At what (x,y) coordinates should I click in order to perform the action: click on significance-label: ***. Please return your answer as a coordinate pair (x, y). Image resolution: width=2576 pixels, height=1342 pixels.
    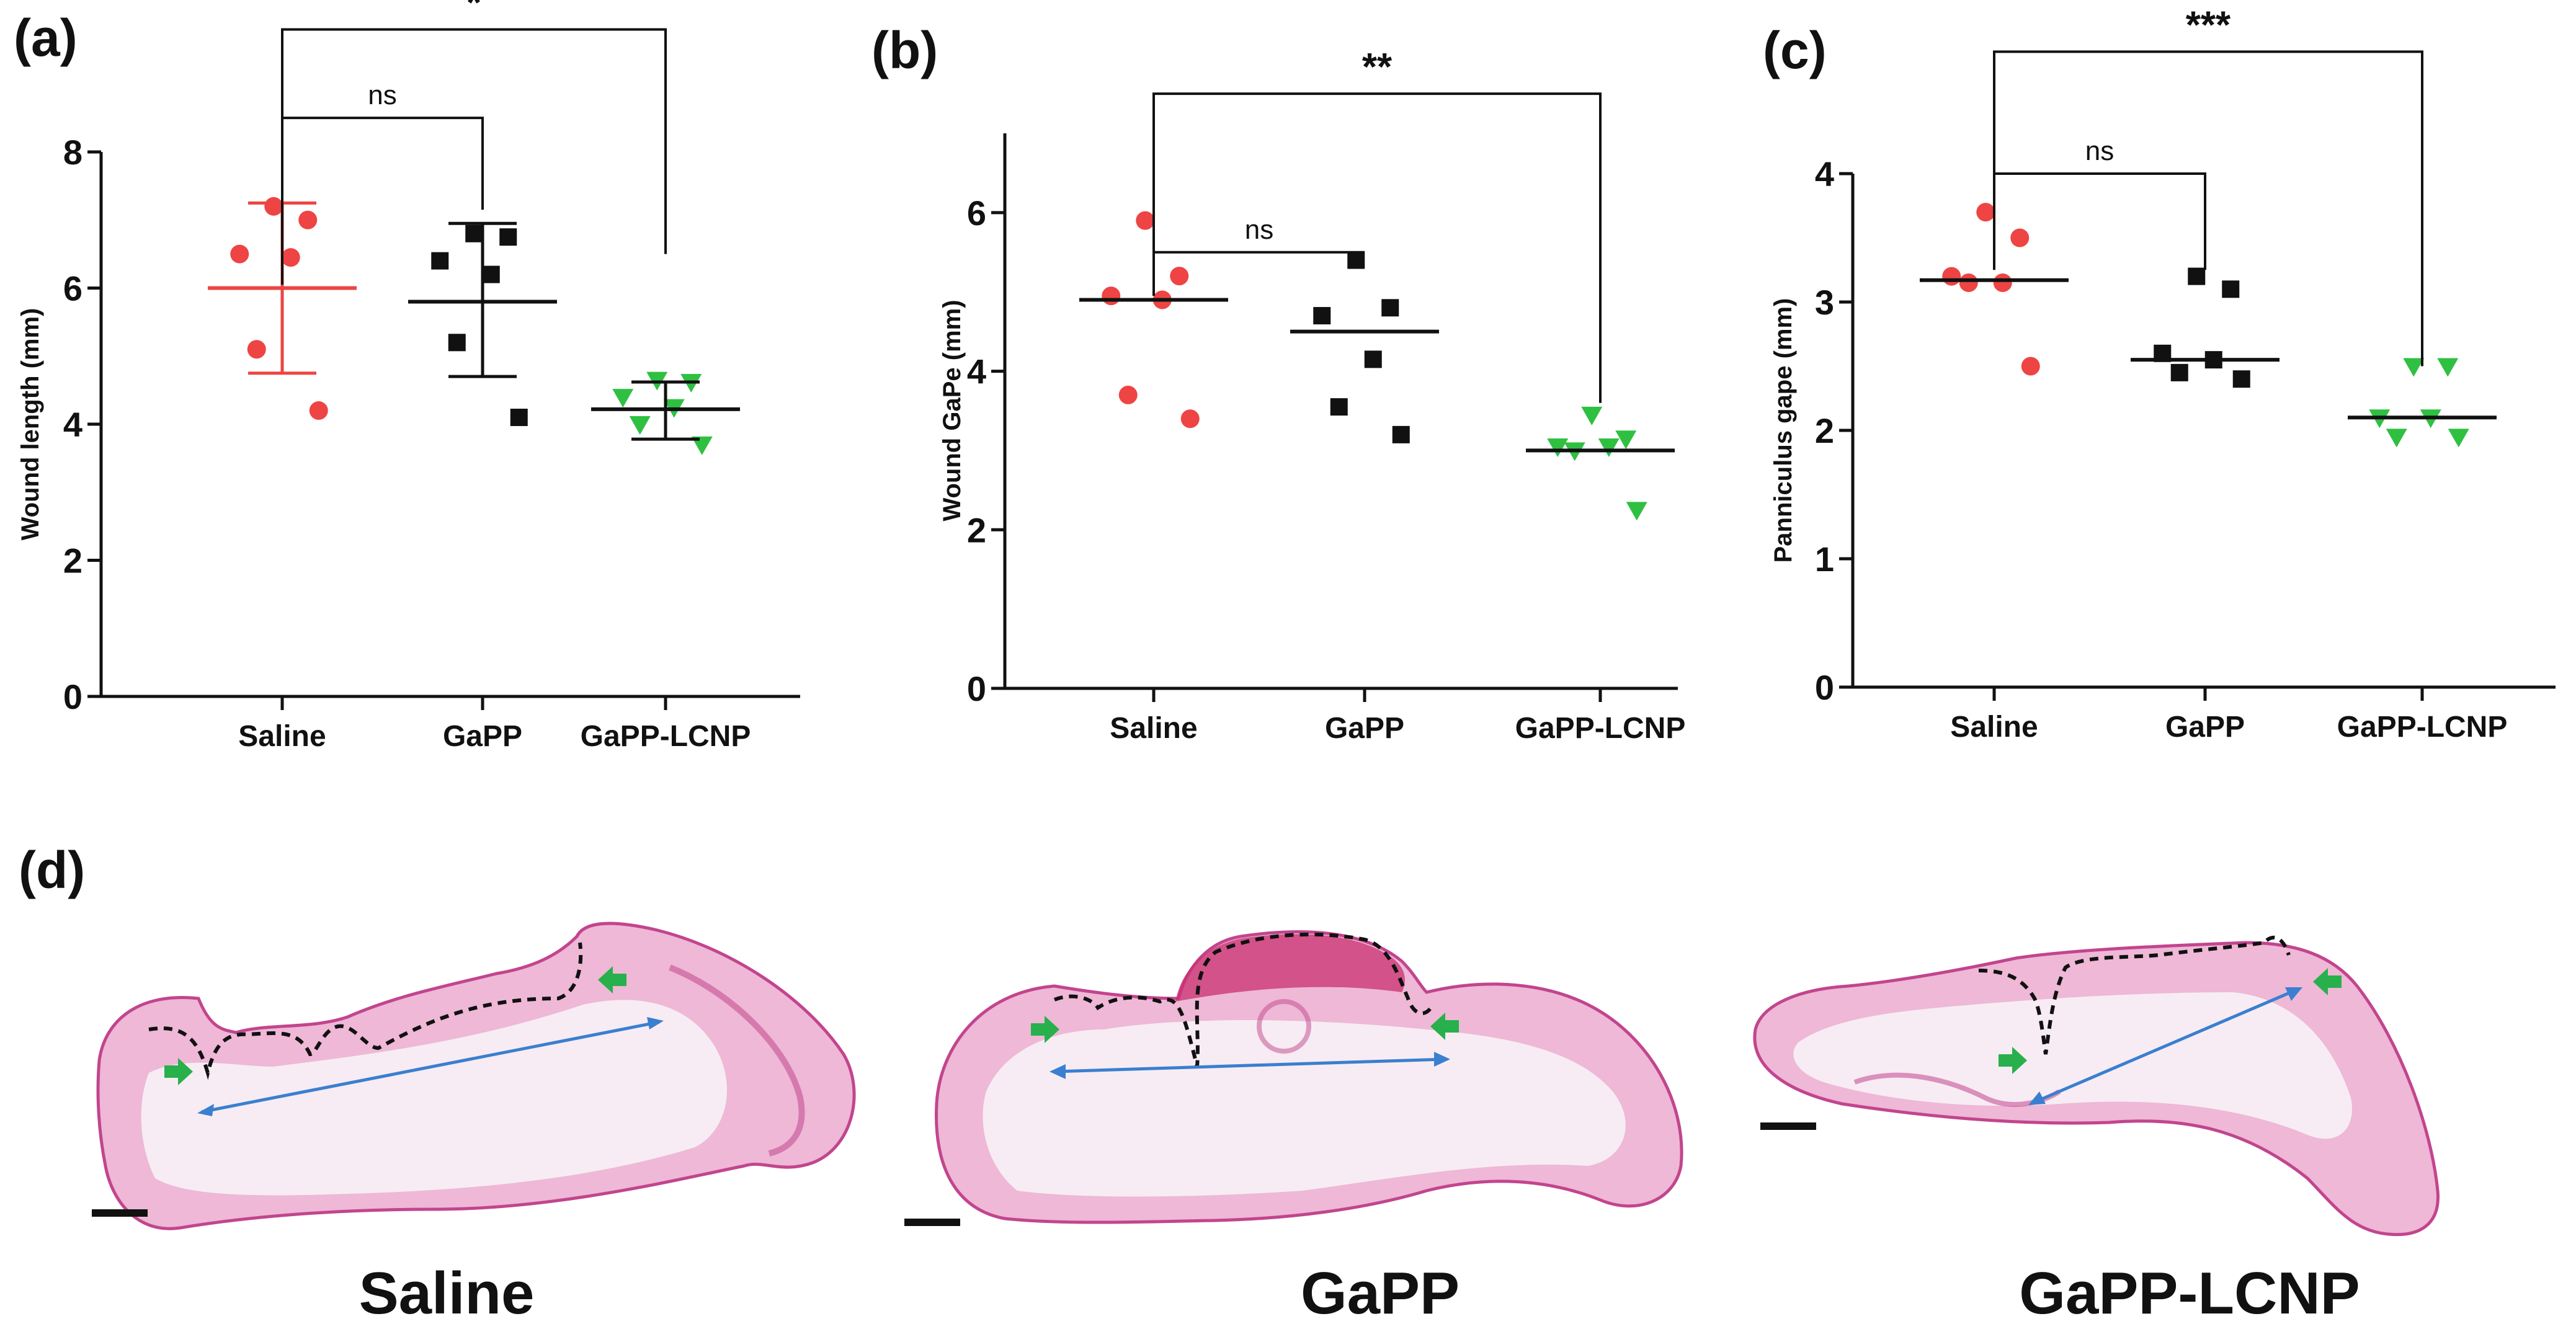
    Looking at the image, I should click on (2209, 25).